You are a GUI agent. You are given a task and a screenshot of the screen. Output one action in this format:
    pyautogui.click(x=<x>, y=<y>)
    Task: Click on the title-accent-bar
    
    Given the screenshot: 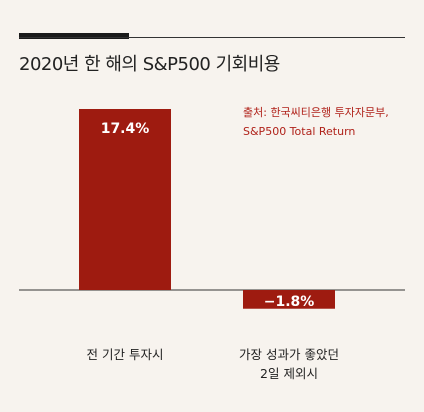 What is the action you would take?
    pyautogui.click(x=74, y=36)
    